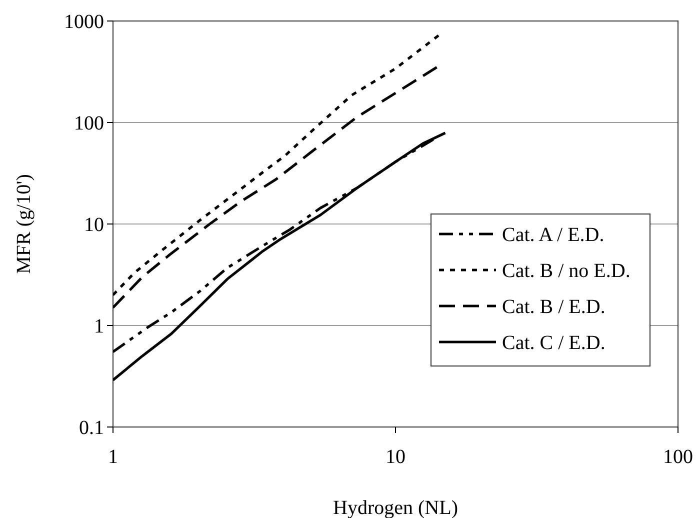 This screenshot has height=518, width=698. I want to click on x-tick-label: 10, so click(396, 457).